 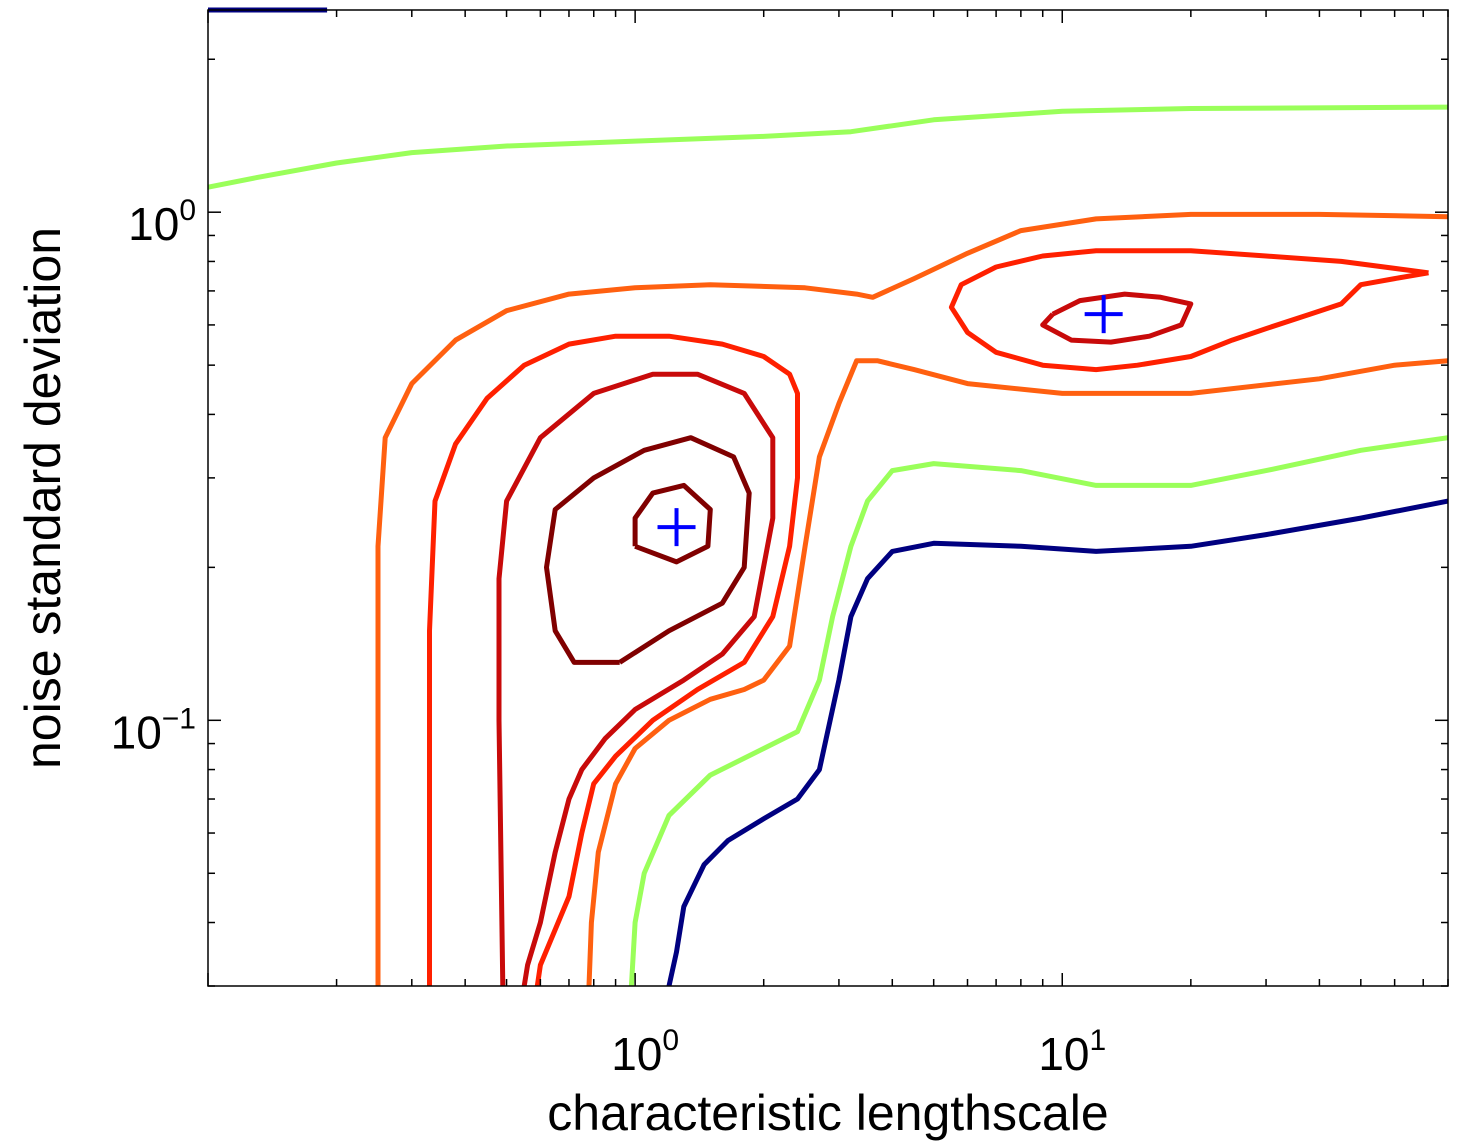 I want to click on x-axis-label: characteristic lengthscale, so click(x=827, y=1113).